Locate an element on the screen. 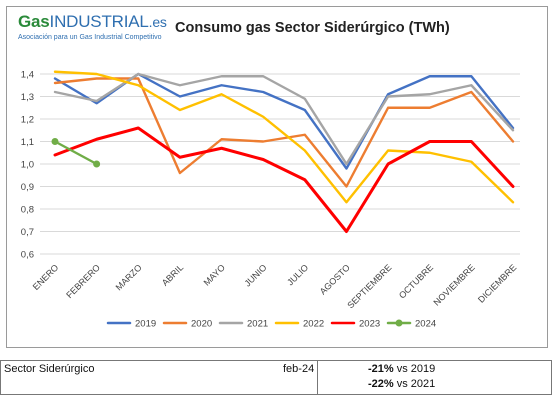 This screenshot has width=552, height=400. series-2024 is located at coordinates (76, 153).